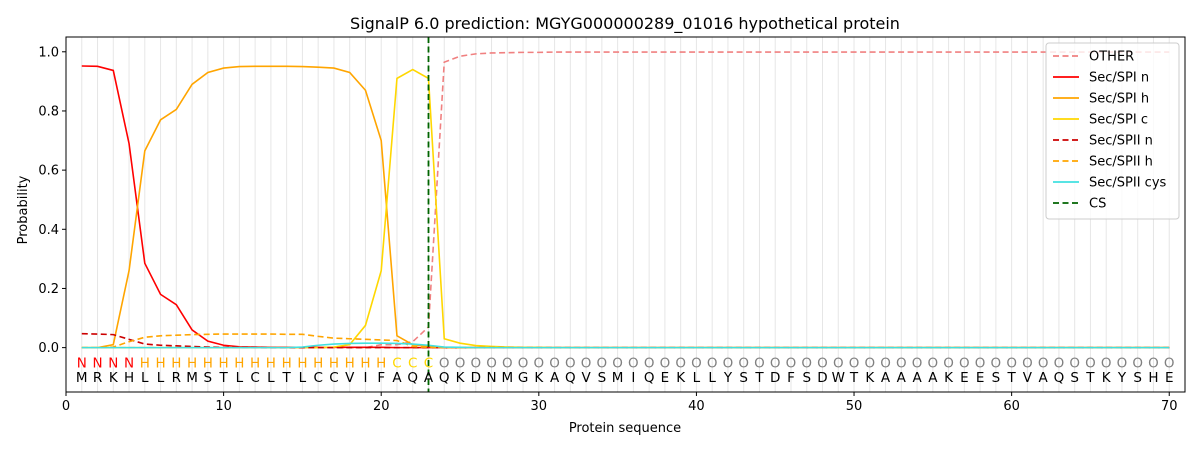 The width and height of the screenshot is (1200, 450). Describe the element at coordinates (625, 340) in the screenshot. I see `series-line-sec-spii-n` at that location.